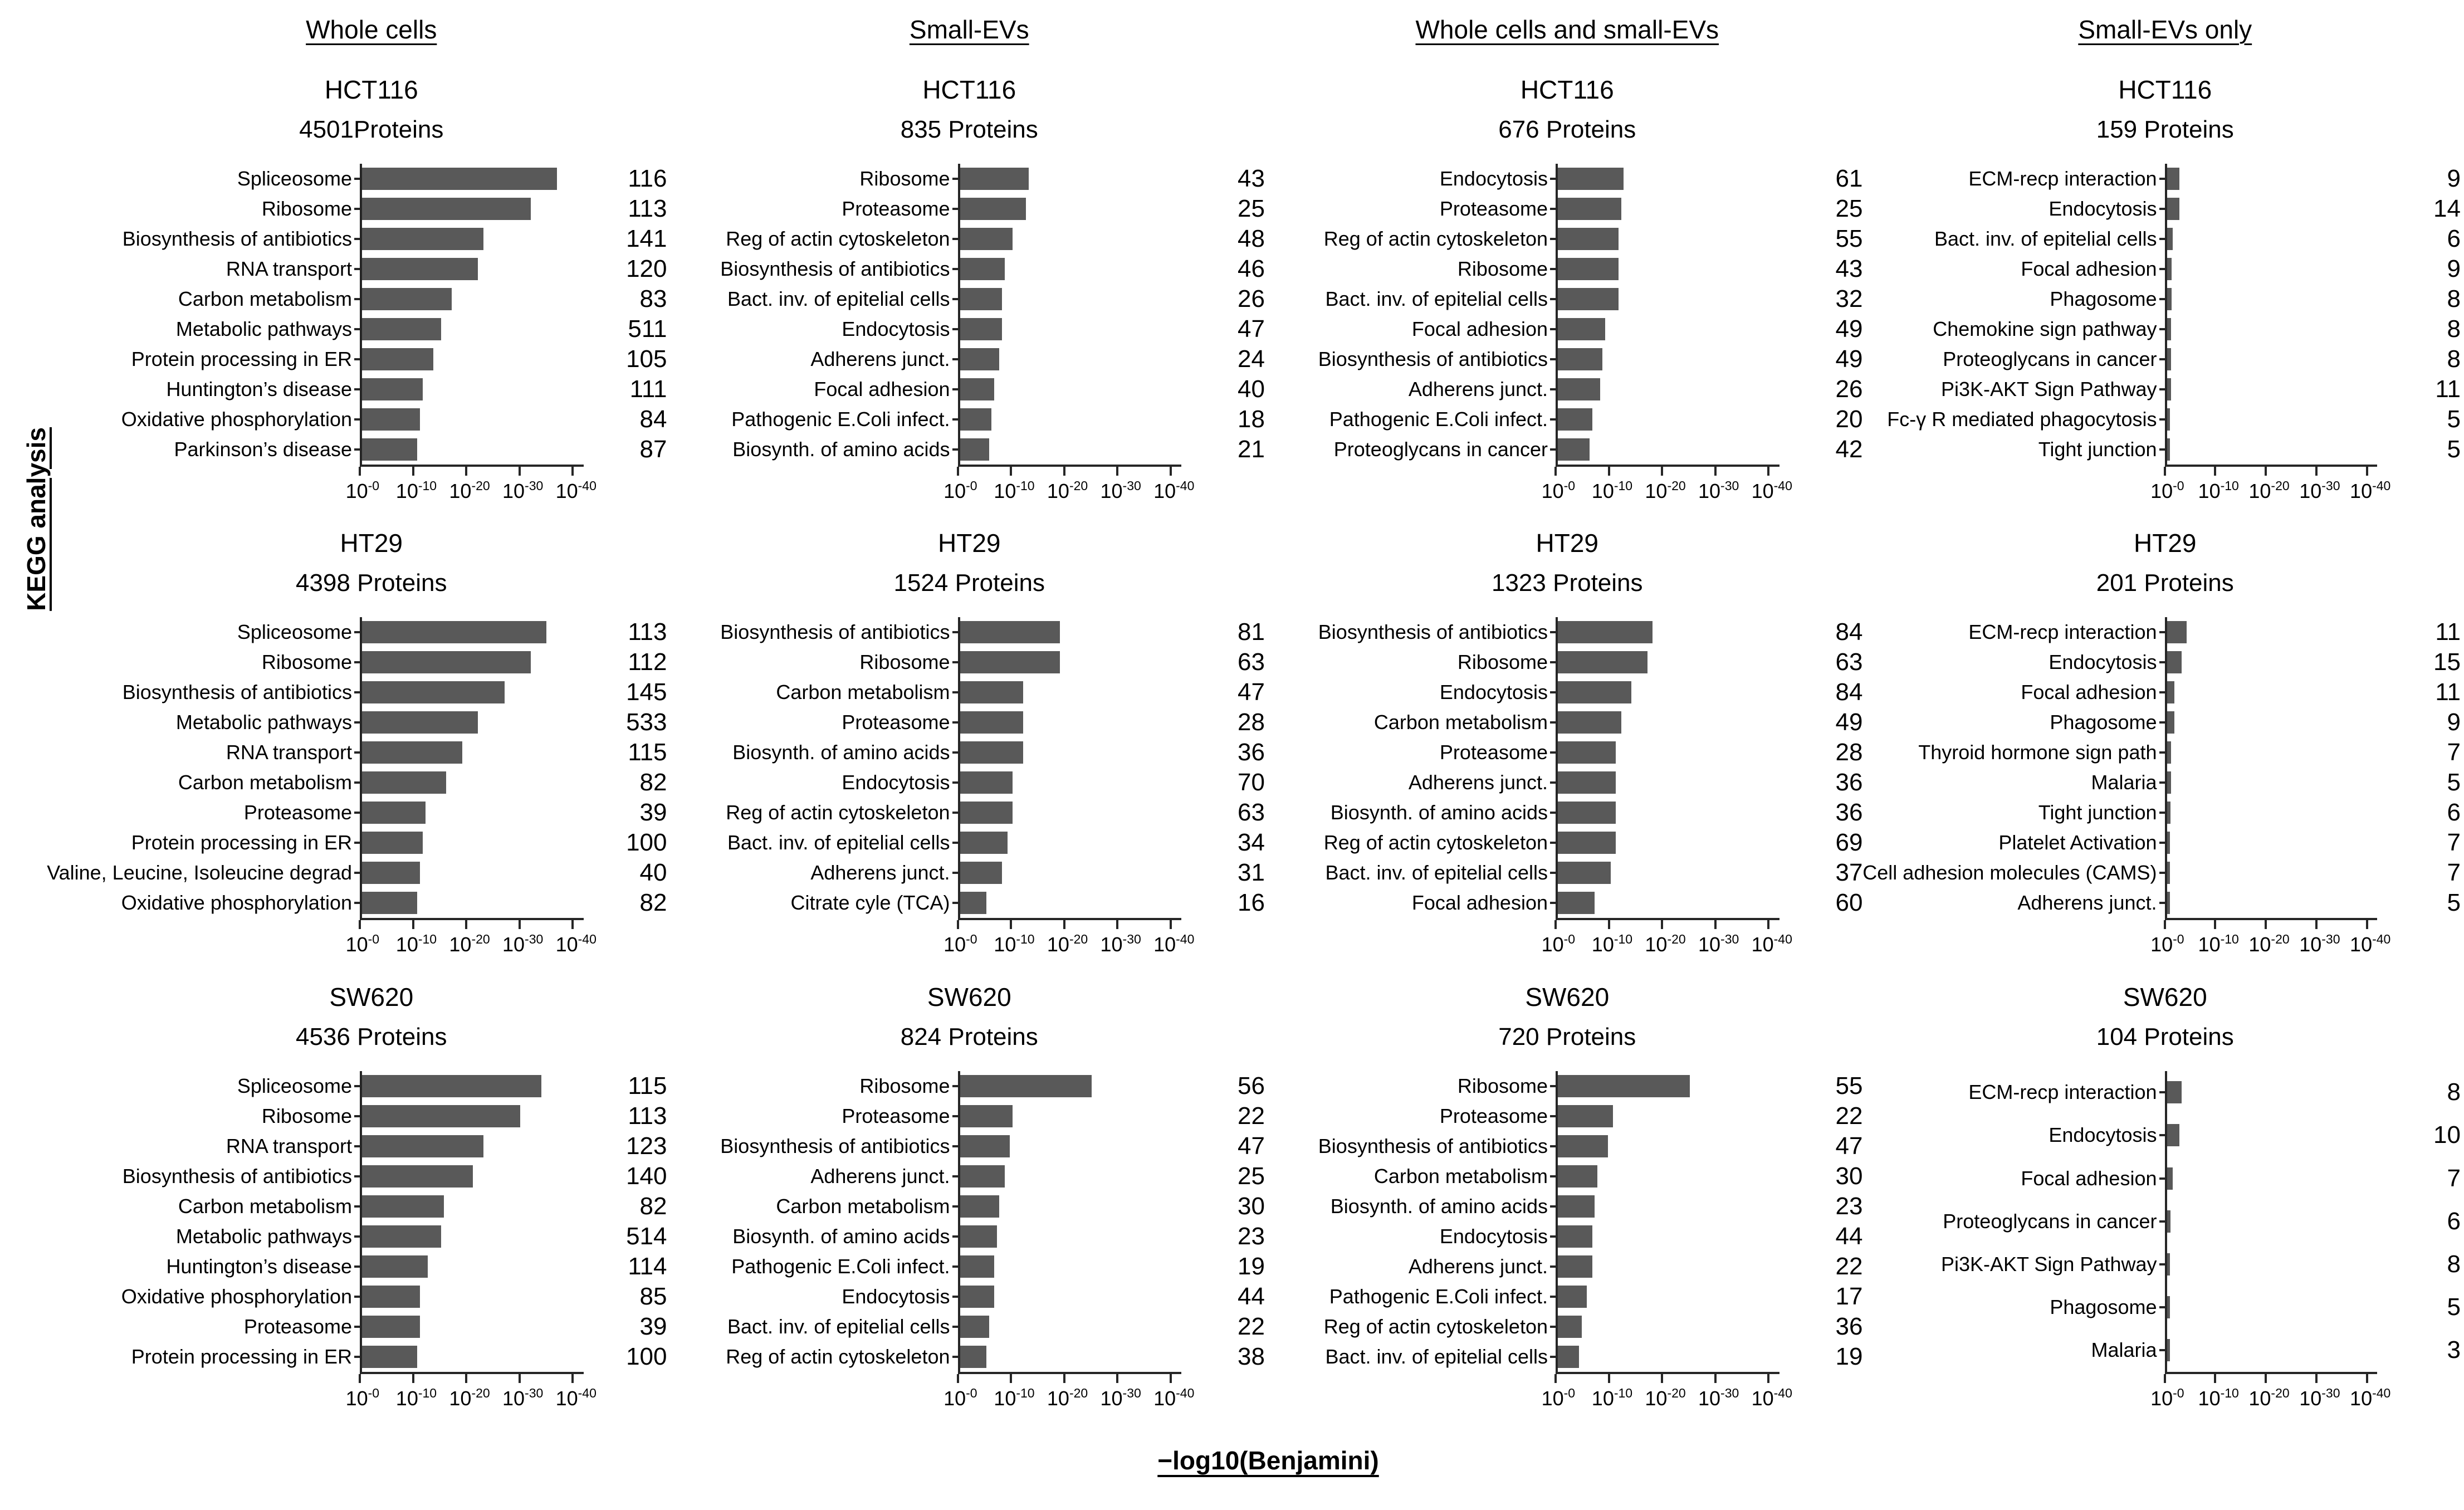 This screenshot has width=2464, height=1510. I want to click on x-tick-label: 10-40, so click(1772, 944).